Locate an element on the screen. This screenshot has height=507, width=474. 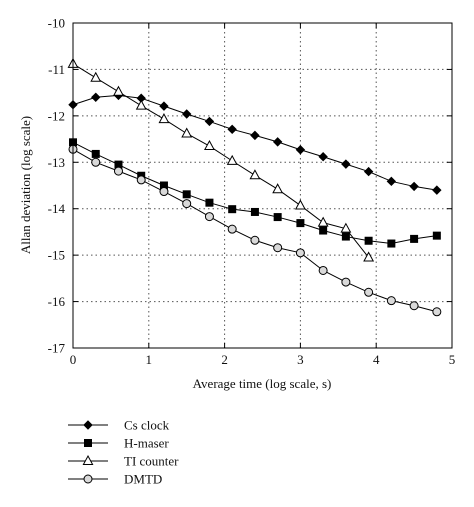
y-tick-label: -17 is located at coordinates (57, 348).